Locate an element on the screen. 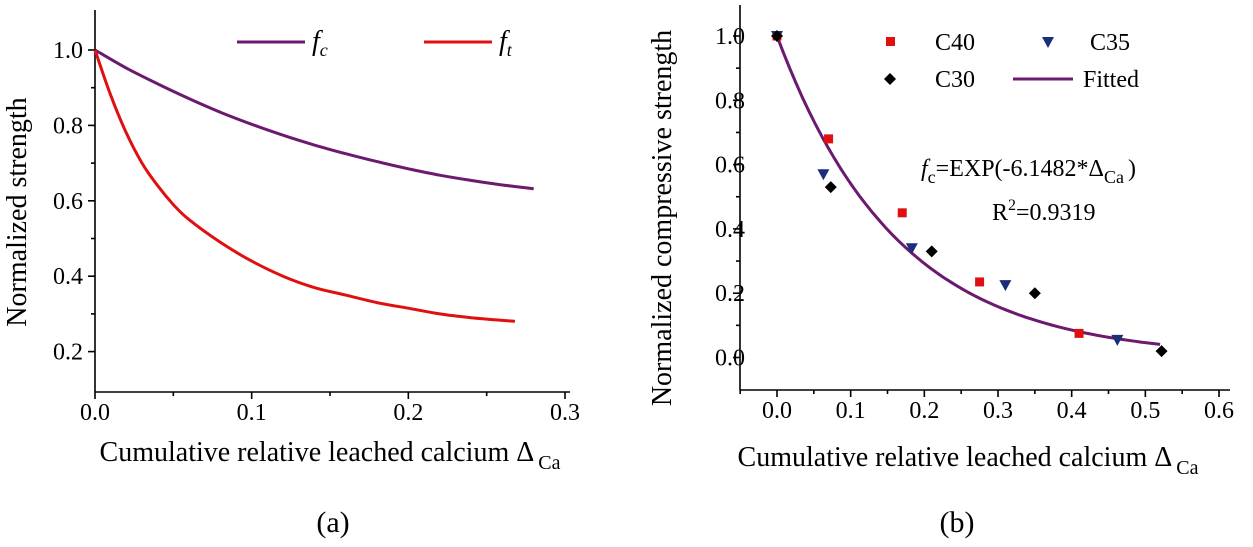  legend-c40-label: C40 is located at coordinates (955, 43).